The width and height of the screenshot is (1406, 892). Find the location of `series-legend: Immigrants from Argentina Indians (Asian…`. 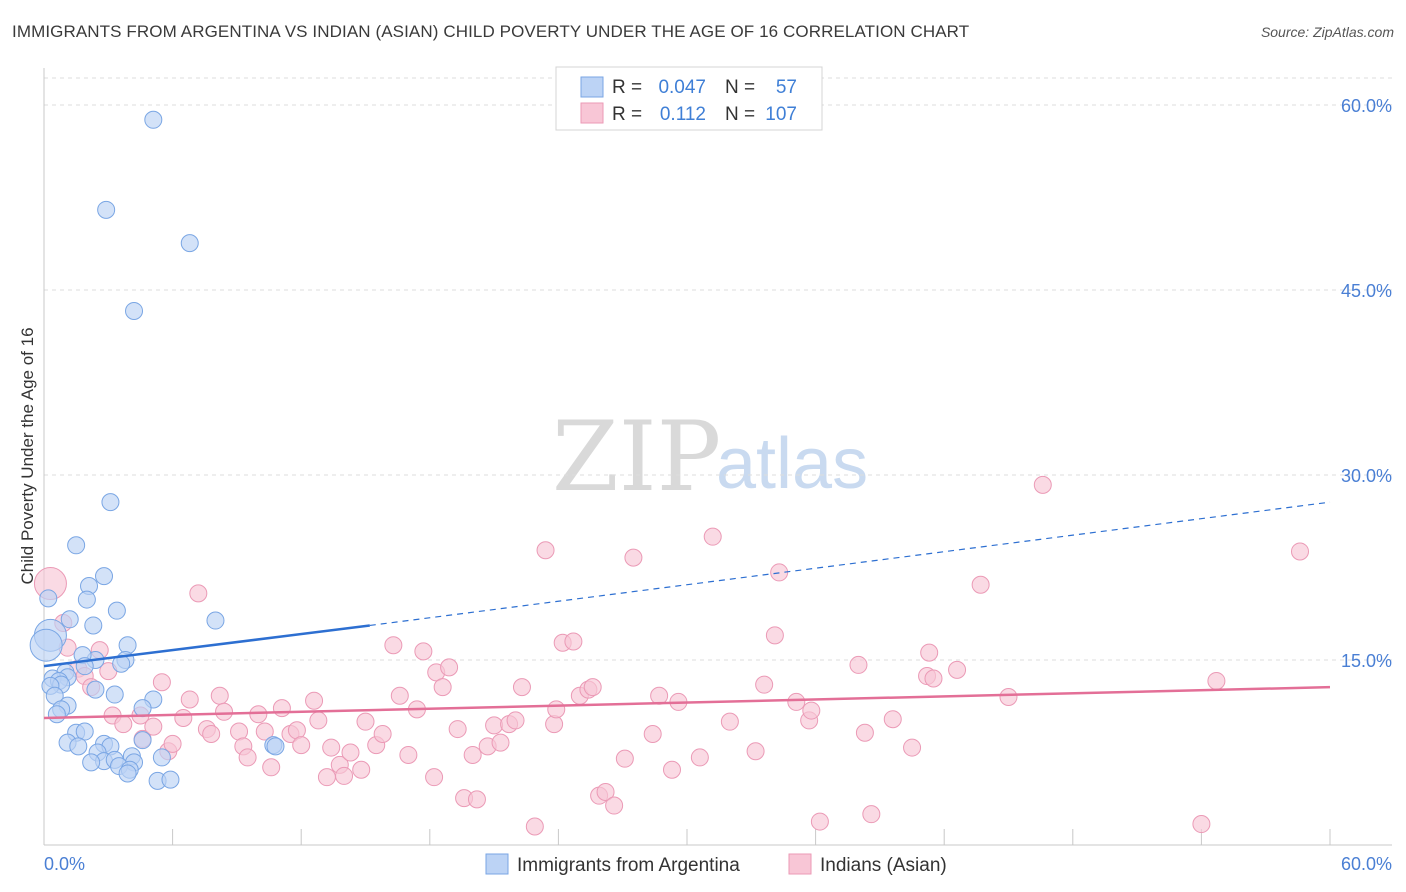

series-legend: Immigrants from Argentina Indians (Asian… is located at coordinates (716, 864).